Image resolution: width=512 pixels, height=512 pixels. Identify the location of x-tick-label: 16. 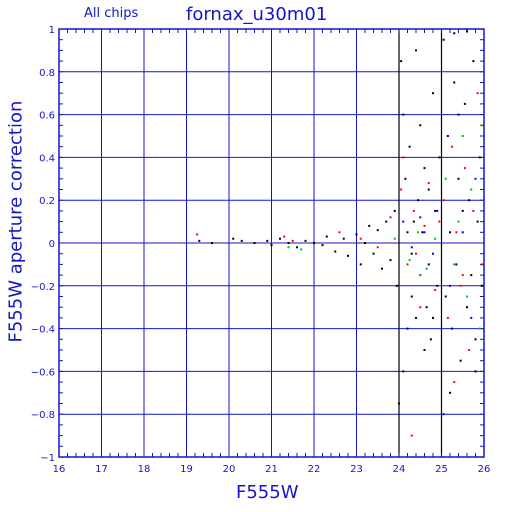
(59, 469).